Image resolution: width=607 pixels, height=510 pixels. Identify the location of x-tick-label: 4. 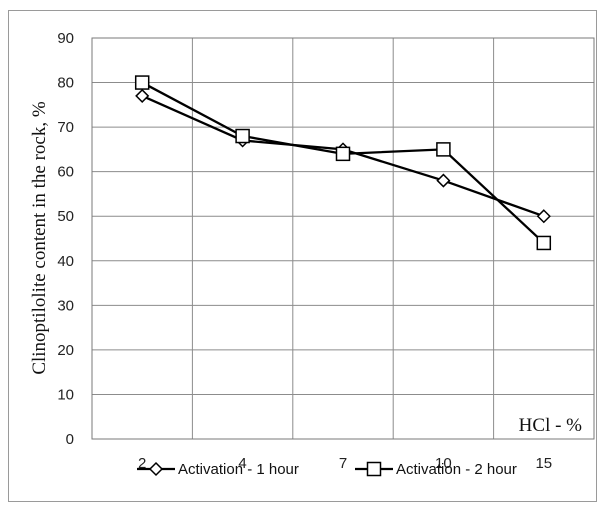
(242, 463).